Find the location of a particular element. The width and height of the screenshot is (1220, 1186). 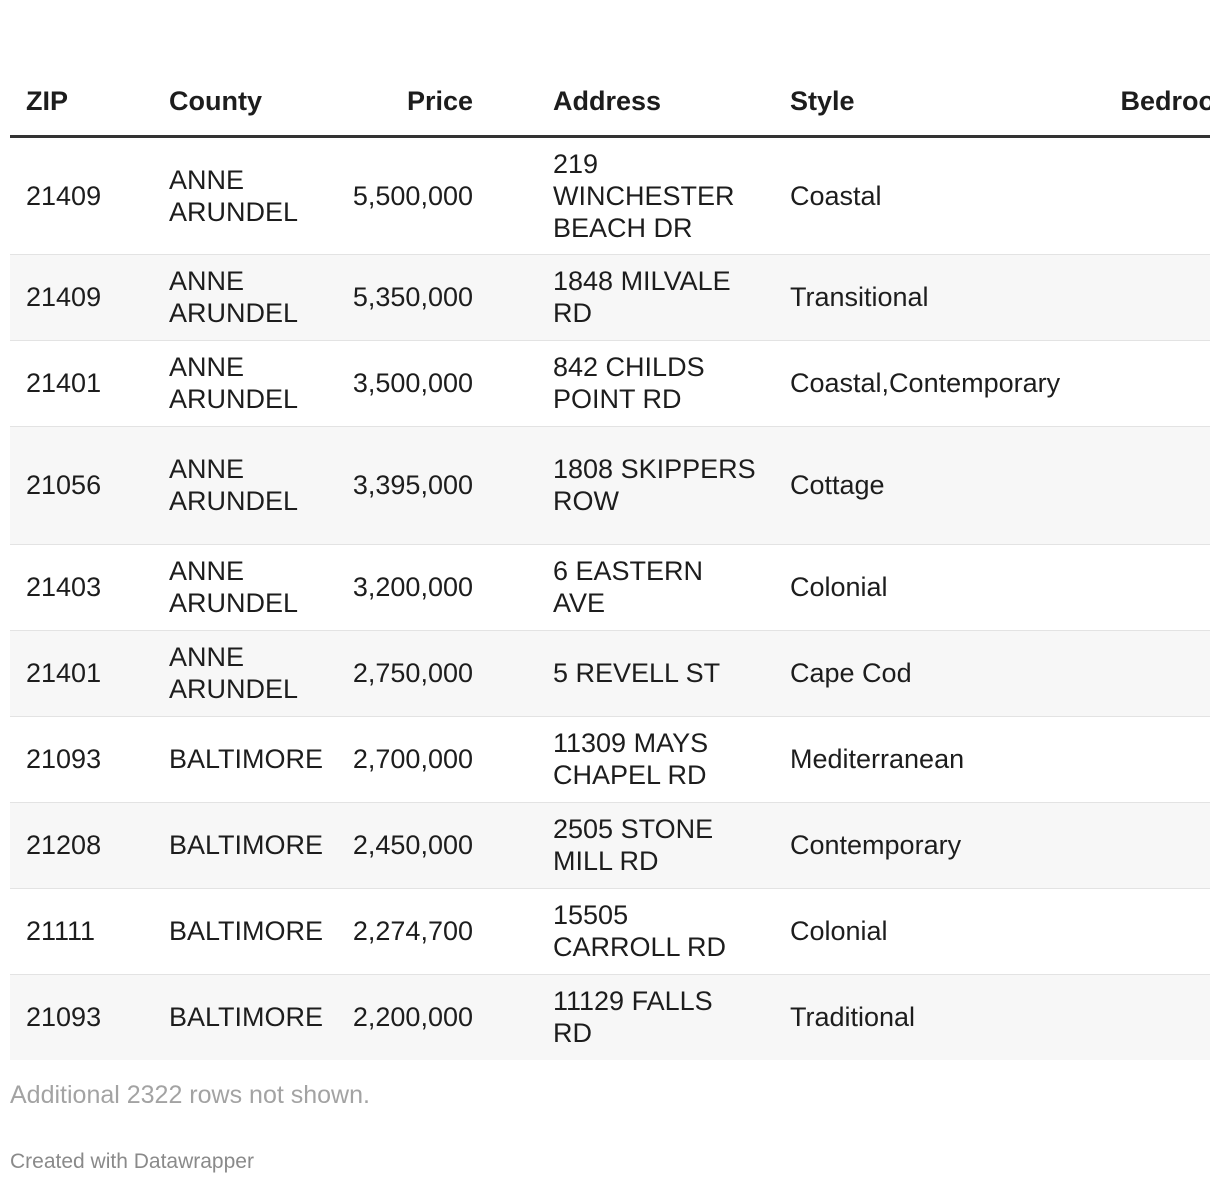

cell-address: 219 WINCHESTER BEACH DR is located at coordinates (655, 195).